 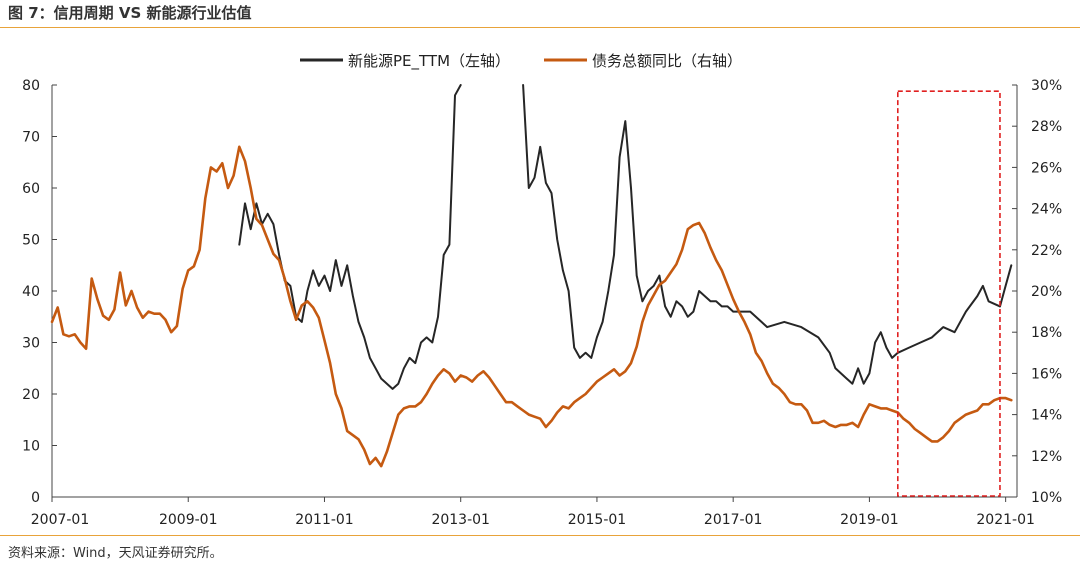 I want to click on right-axis-tick-label: 20%, so click(x=1046, y=292).